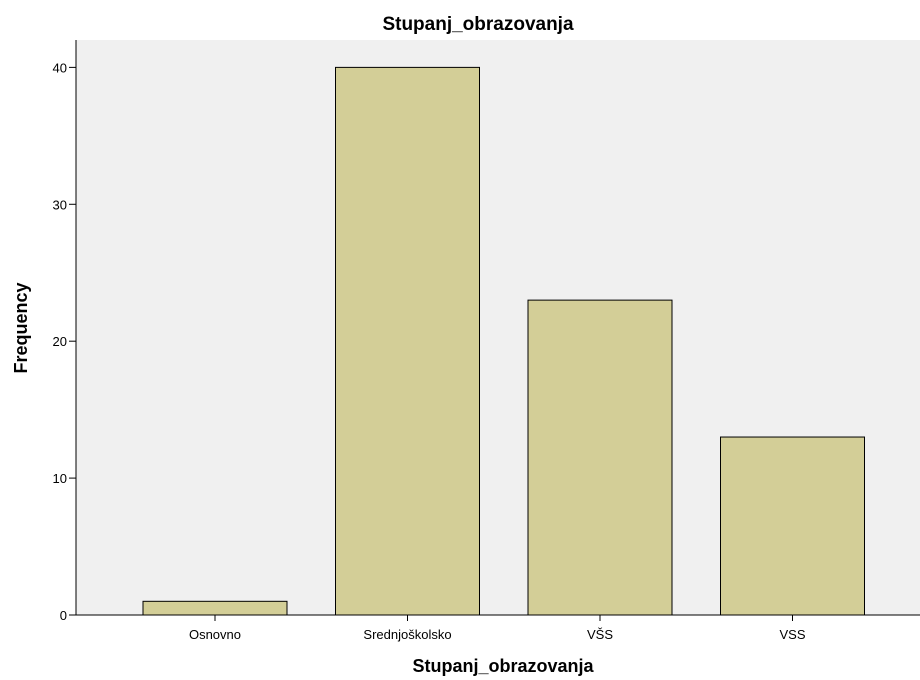 This screenshot has width=920, height=680. Describe the element at coordinates (478, 24) in the screenshot. I see `chart-title: Stupanj_obrazovanja` at that location.